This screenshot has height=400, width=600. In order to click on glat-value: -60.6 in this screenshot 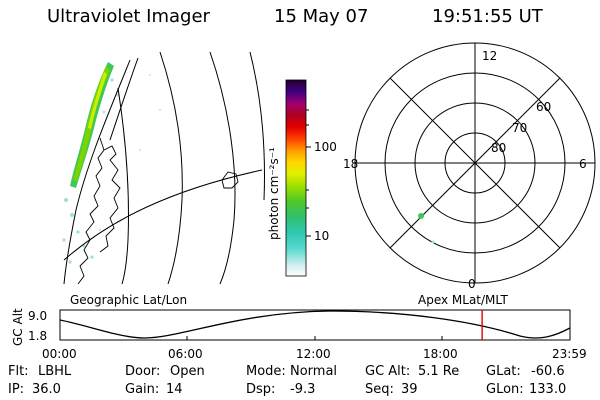, I will do `click(548, 371)`.